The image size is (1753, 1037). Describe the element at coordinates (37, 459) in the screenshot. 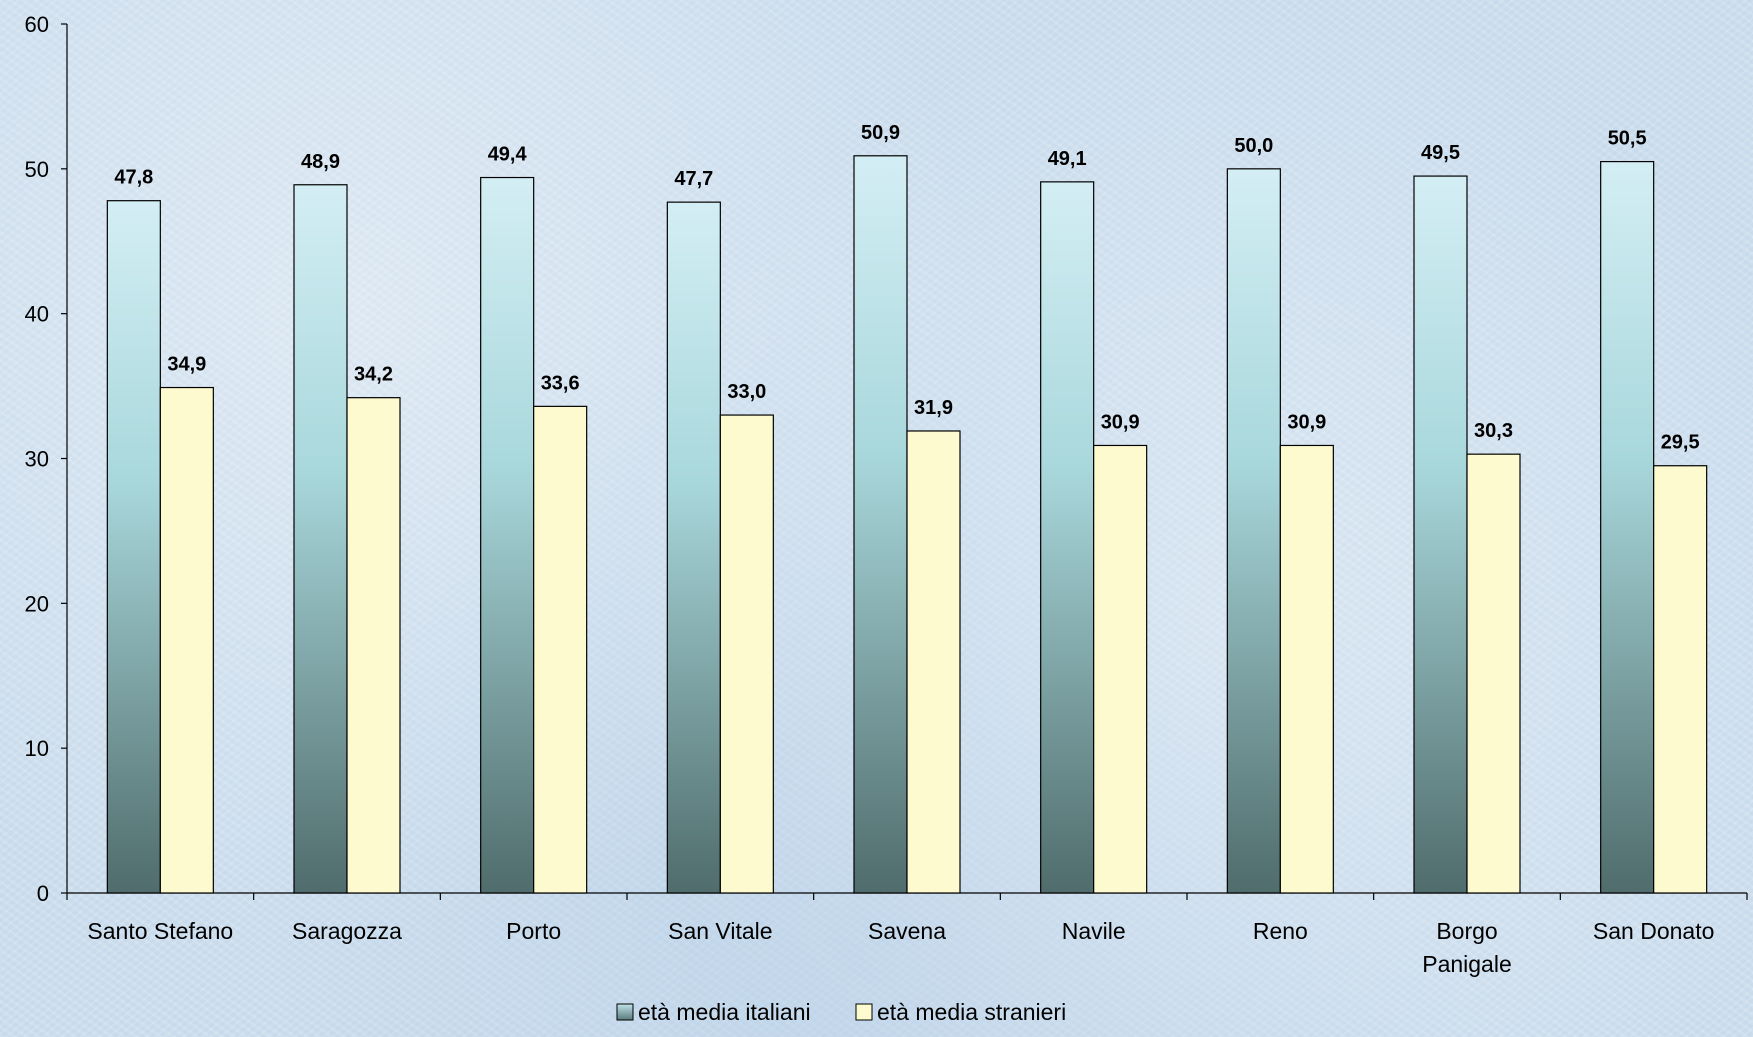

I see `y-tick-label: 30` at that location.